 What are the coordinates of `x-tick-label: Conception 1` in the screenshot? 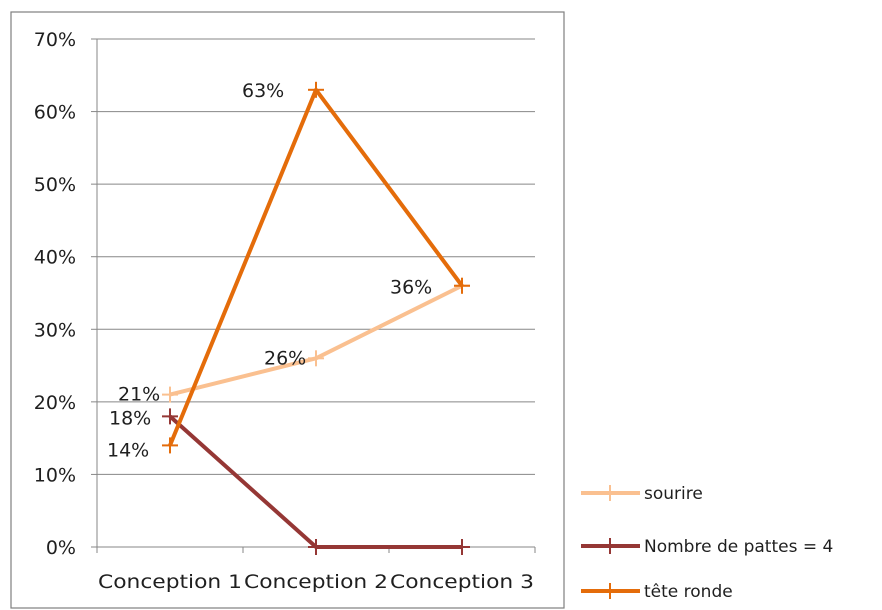 It's located at (170, 582).